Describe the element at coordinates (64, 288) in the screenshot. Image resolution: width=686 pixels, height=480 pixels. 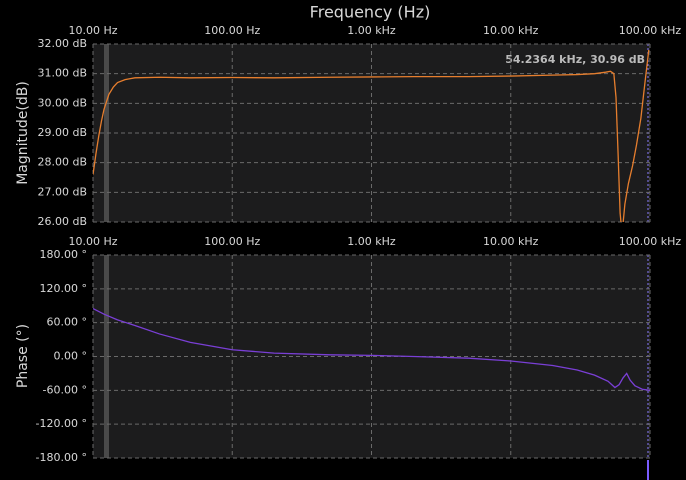
I see `y-tick-label: 120.00 °` at that location.